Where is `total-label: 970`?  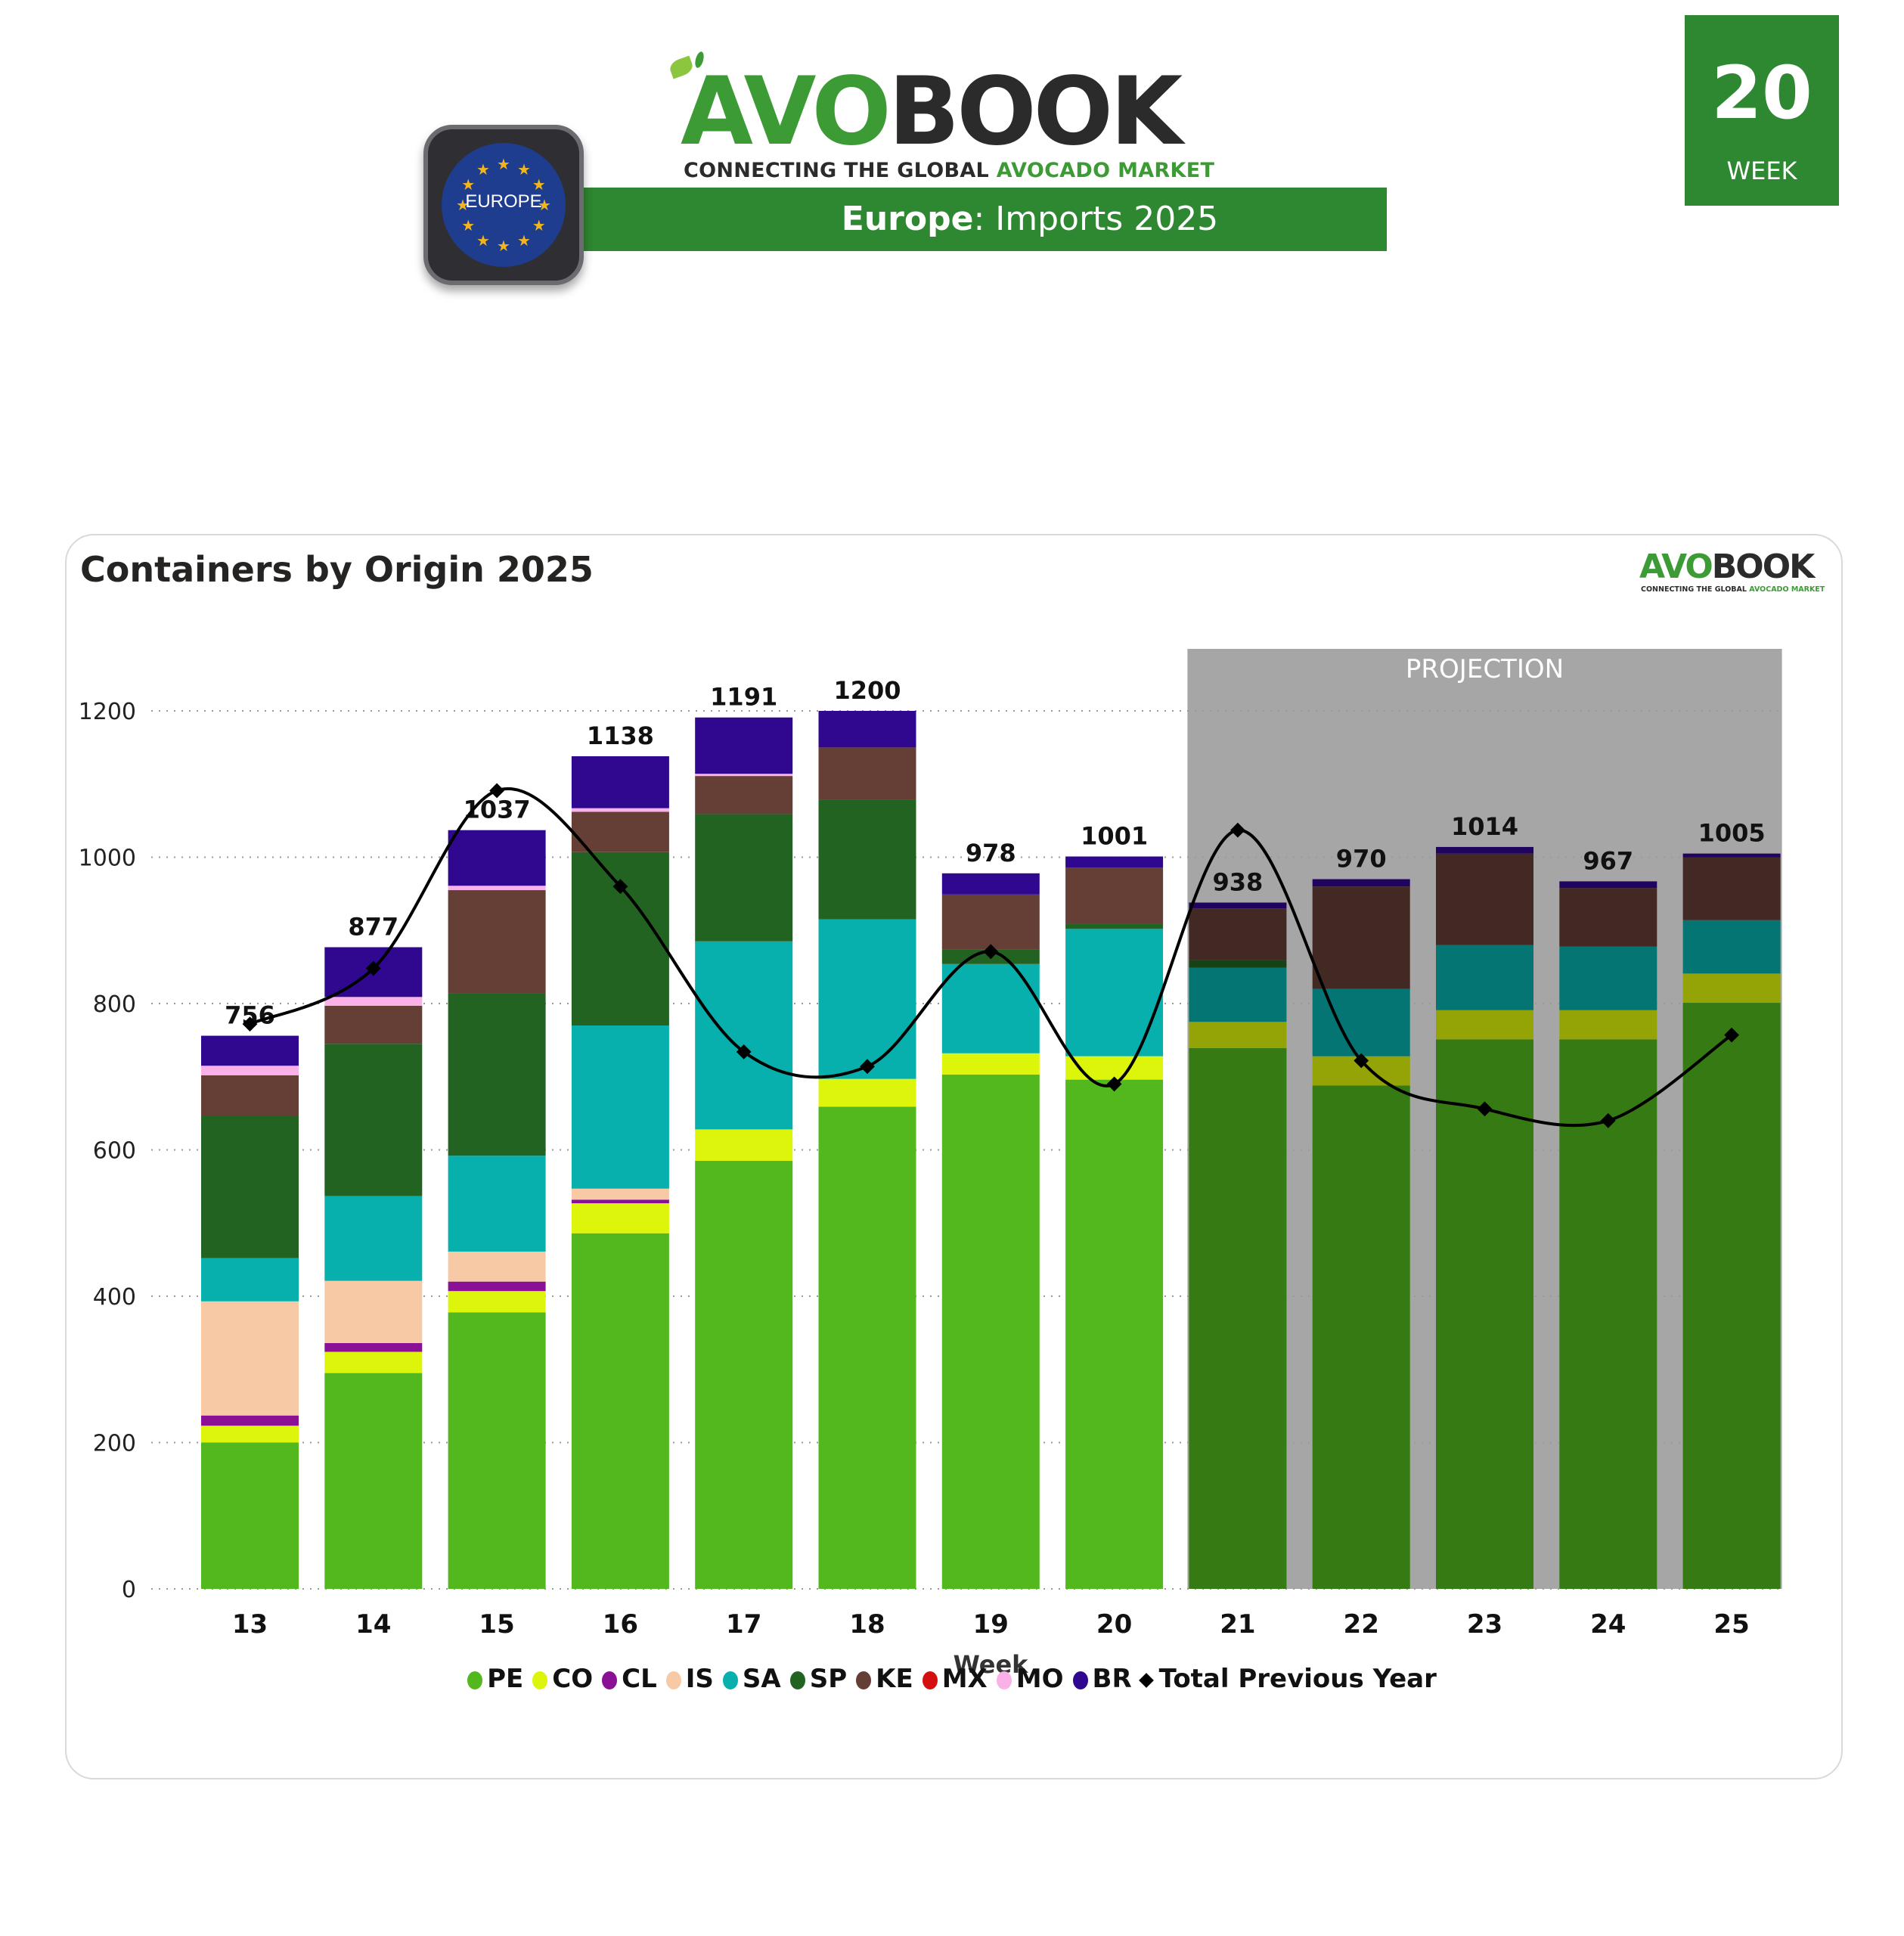 total-label: 970 is located at coordinates (1361, 859).